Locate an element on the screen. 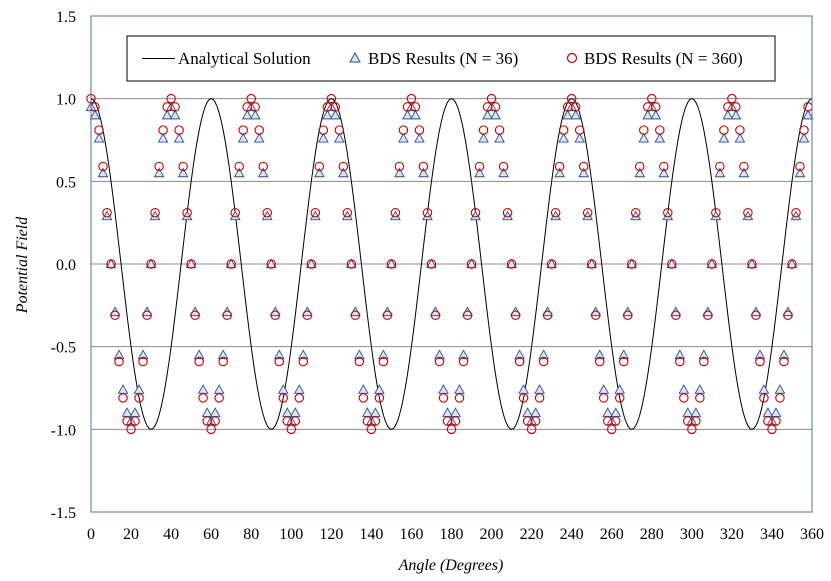  x-tick-label: 200 is located at coordinates (492, 534).